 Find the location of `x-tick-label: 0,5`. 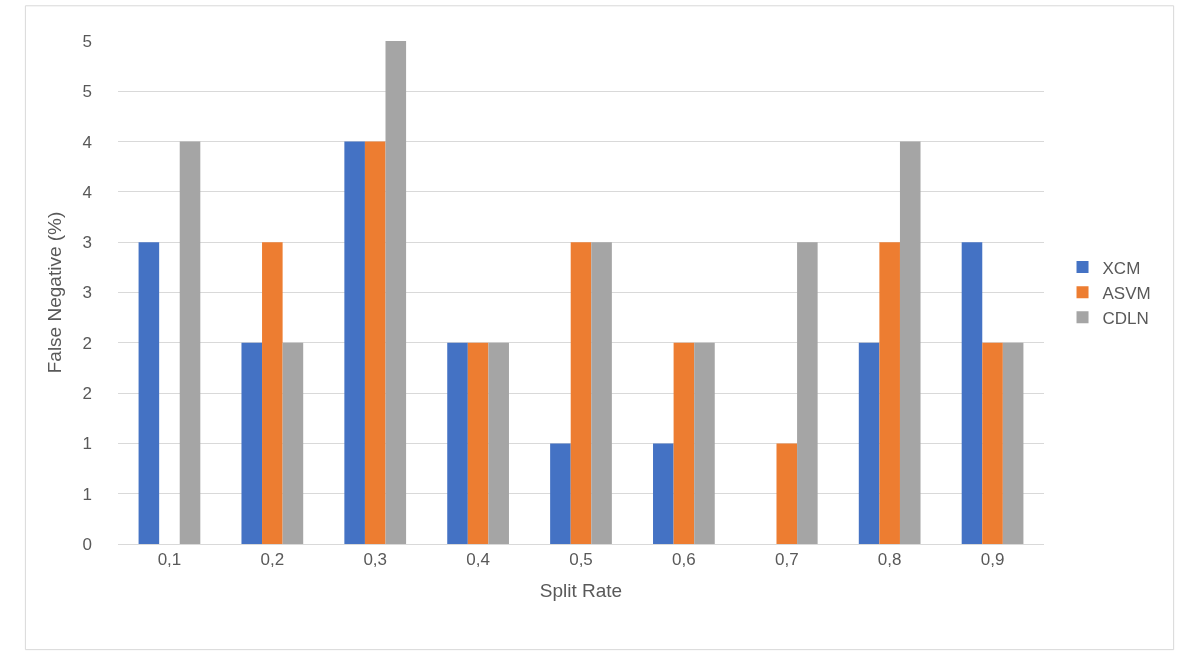

x-tick-label: 0,5 is located at coordinates (581, 560).